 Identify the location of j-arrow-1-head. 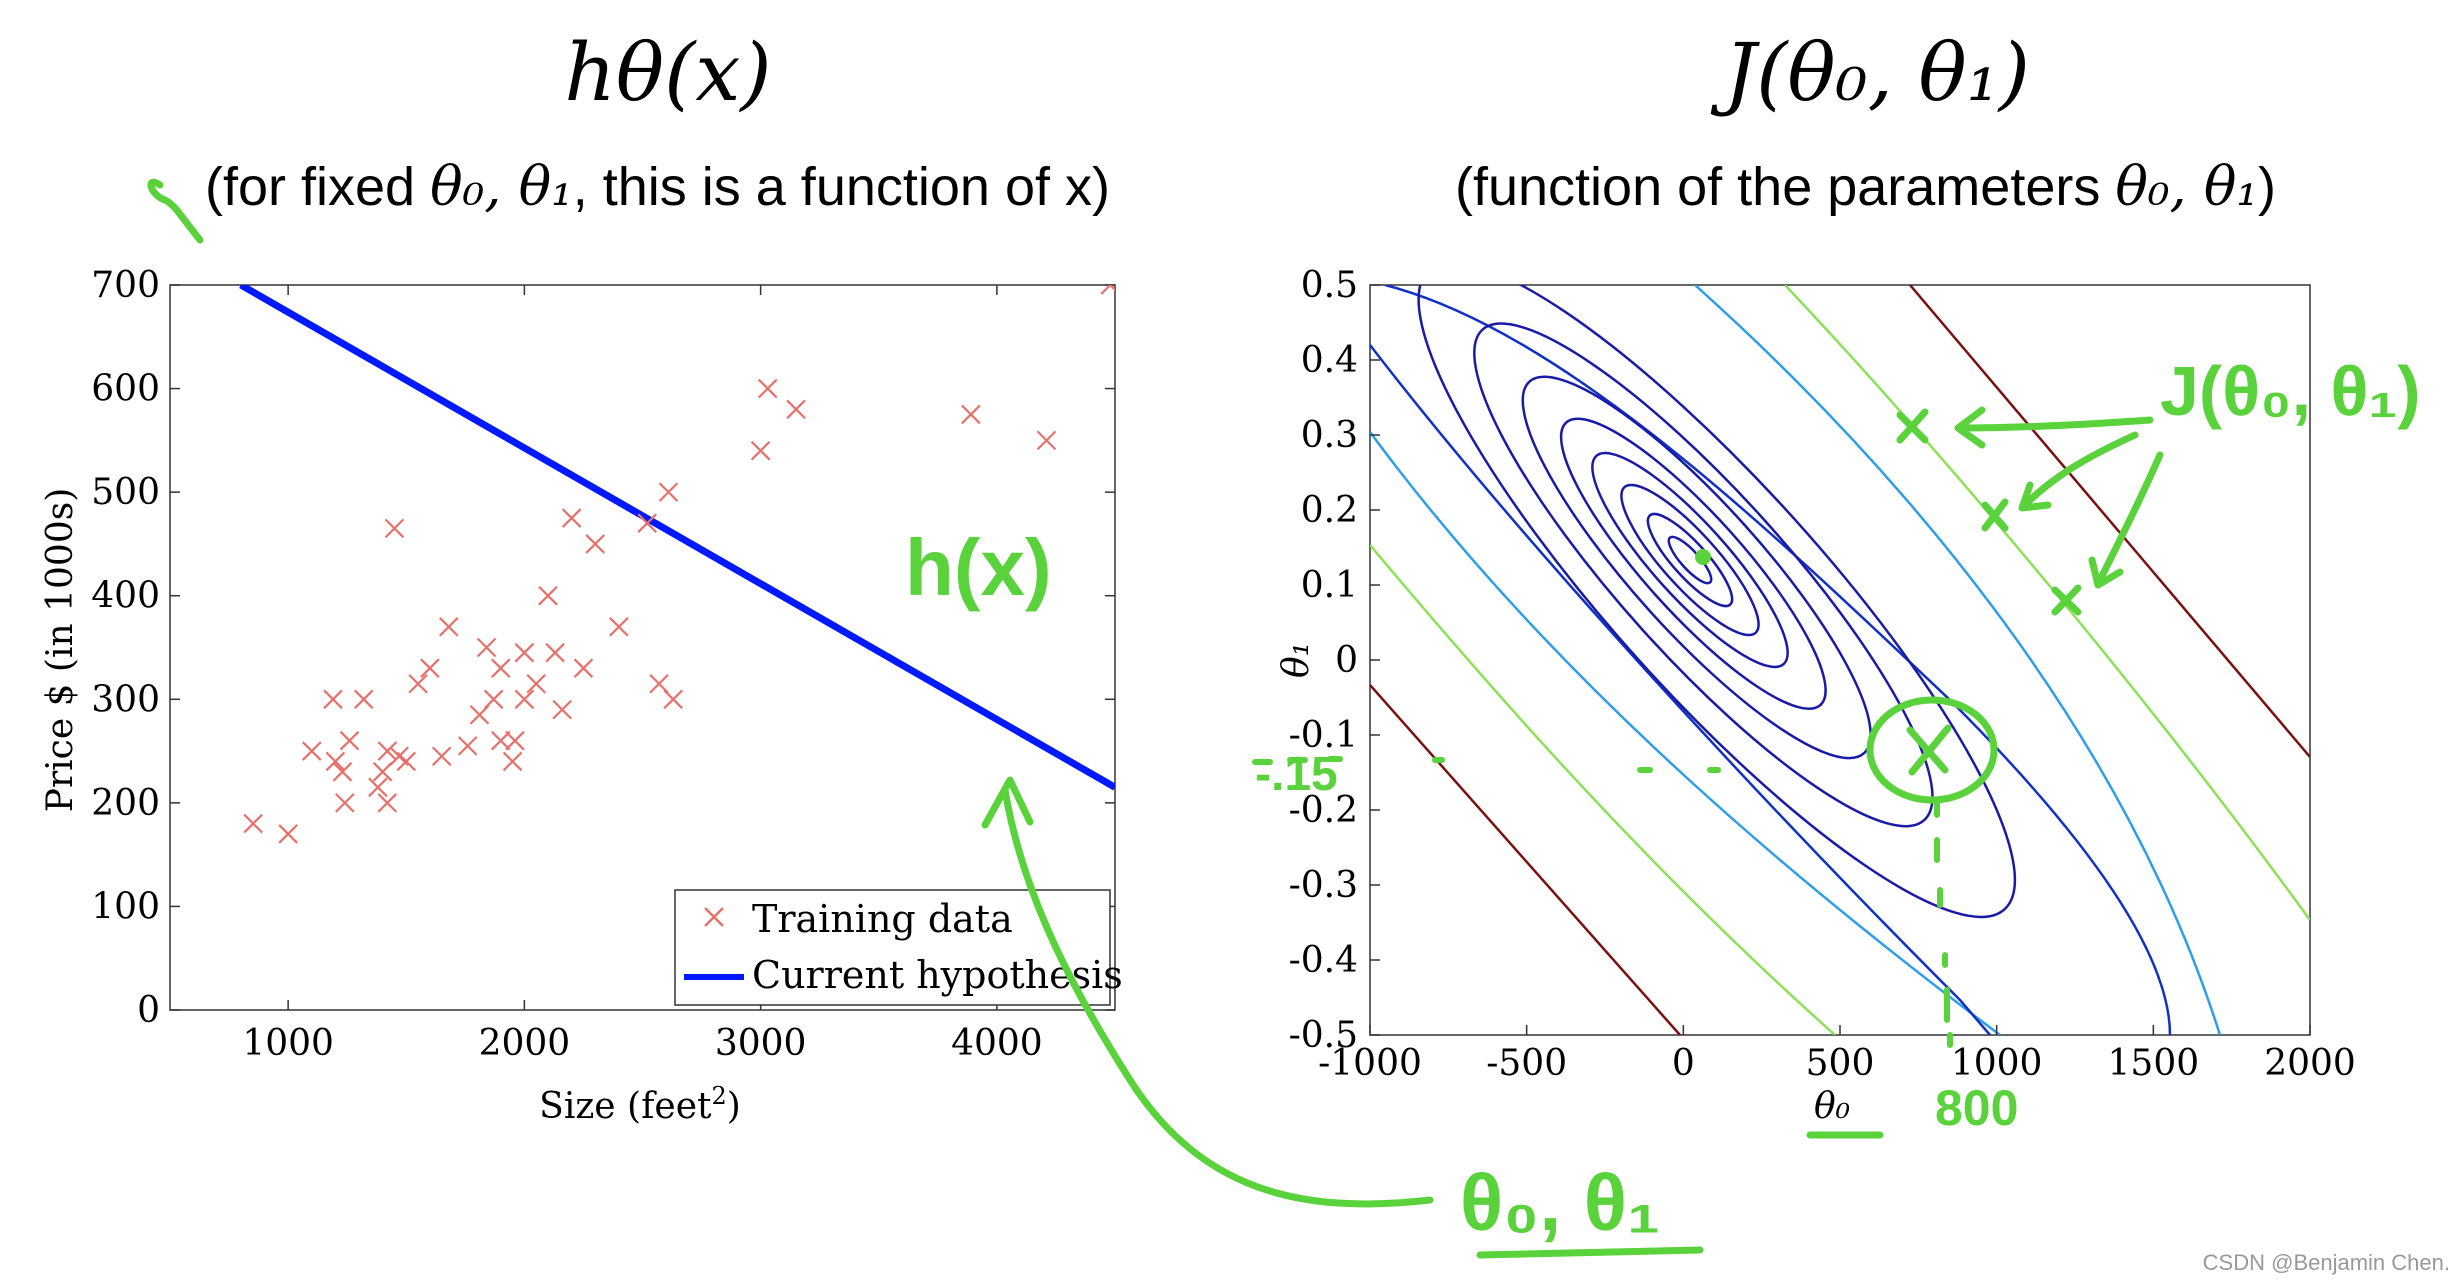
(1970, 427).